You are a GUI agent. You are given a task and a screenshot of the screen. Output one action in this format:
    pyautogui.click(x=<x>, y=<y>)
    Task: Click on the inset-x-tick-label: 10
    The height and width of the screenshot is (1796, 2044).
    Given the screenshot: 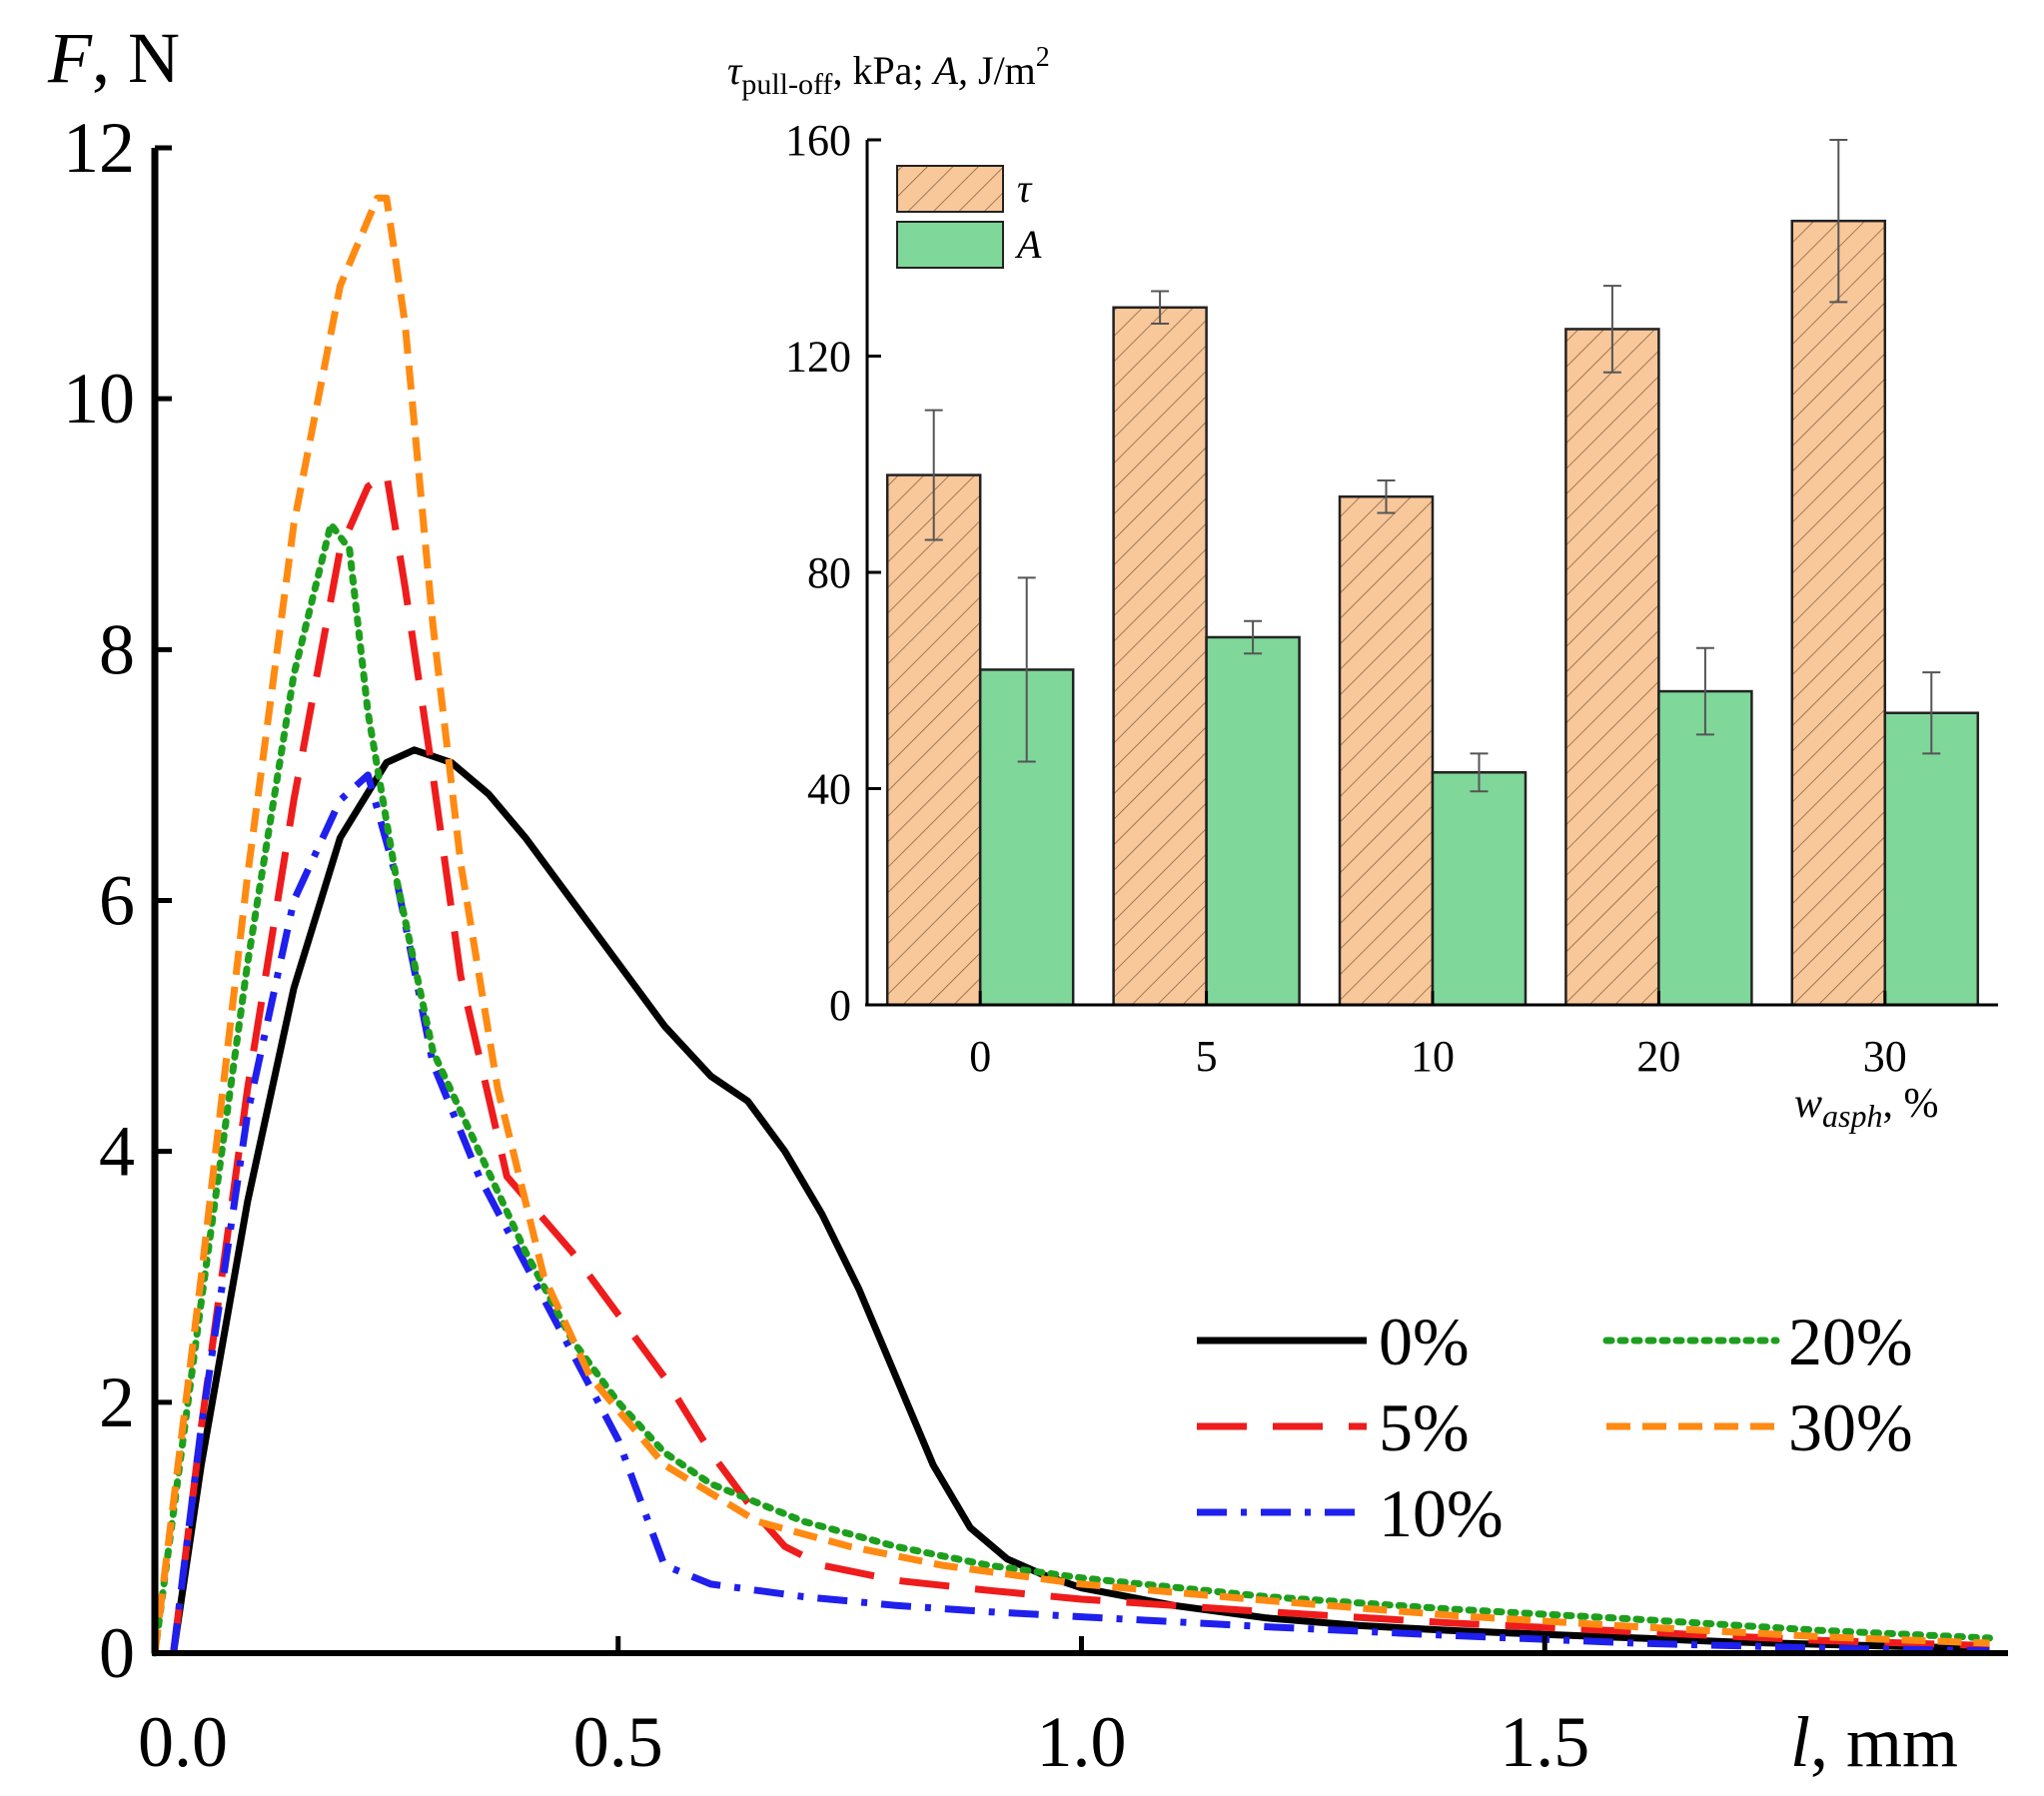 What is the action you would take?
    pyautogui.click(x=1433, y=1056)
    